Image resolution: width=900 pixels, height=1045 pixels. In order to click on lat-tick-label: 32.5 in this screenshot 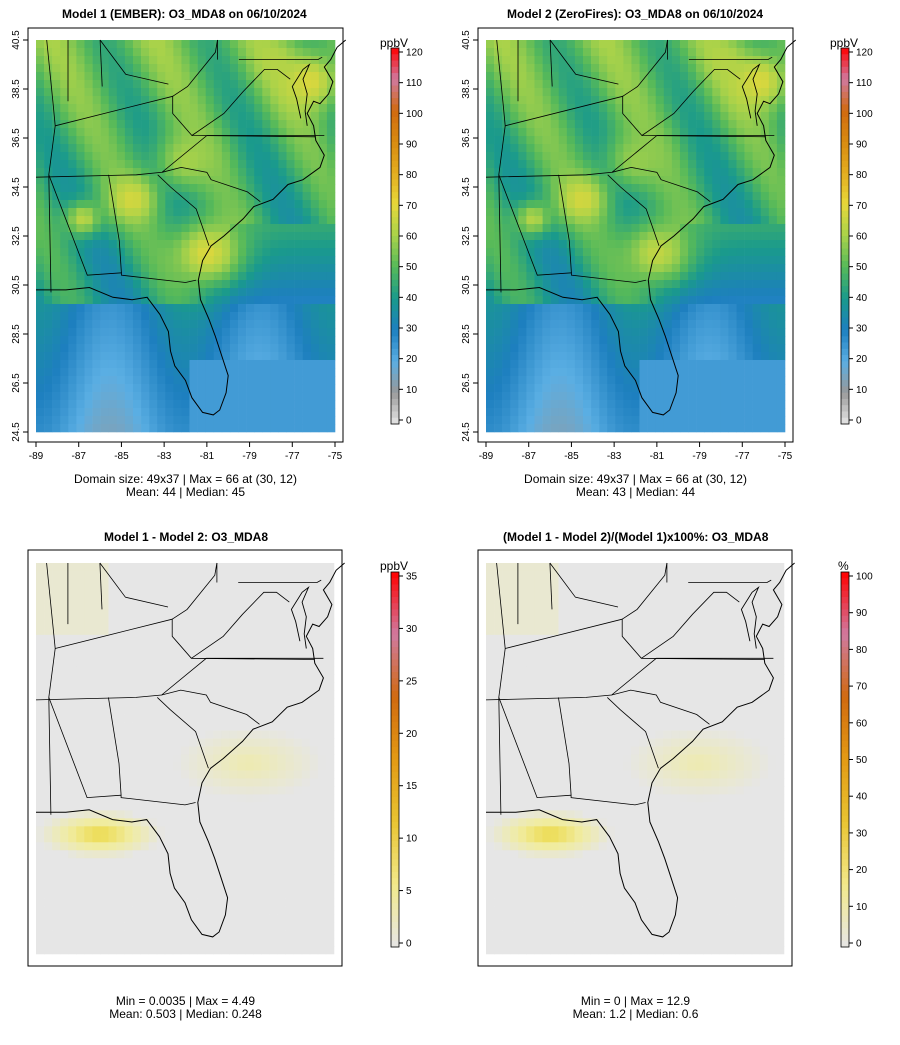, I will do `click(16, 236)`.